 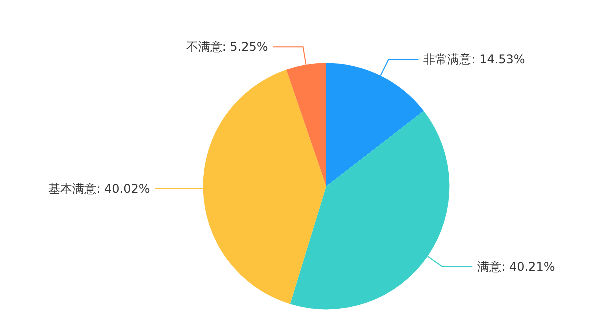 I want to click on slice-label: 非常满意: 14.53%, so click(x=475, y=59).